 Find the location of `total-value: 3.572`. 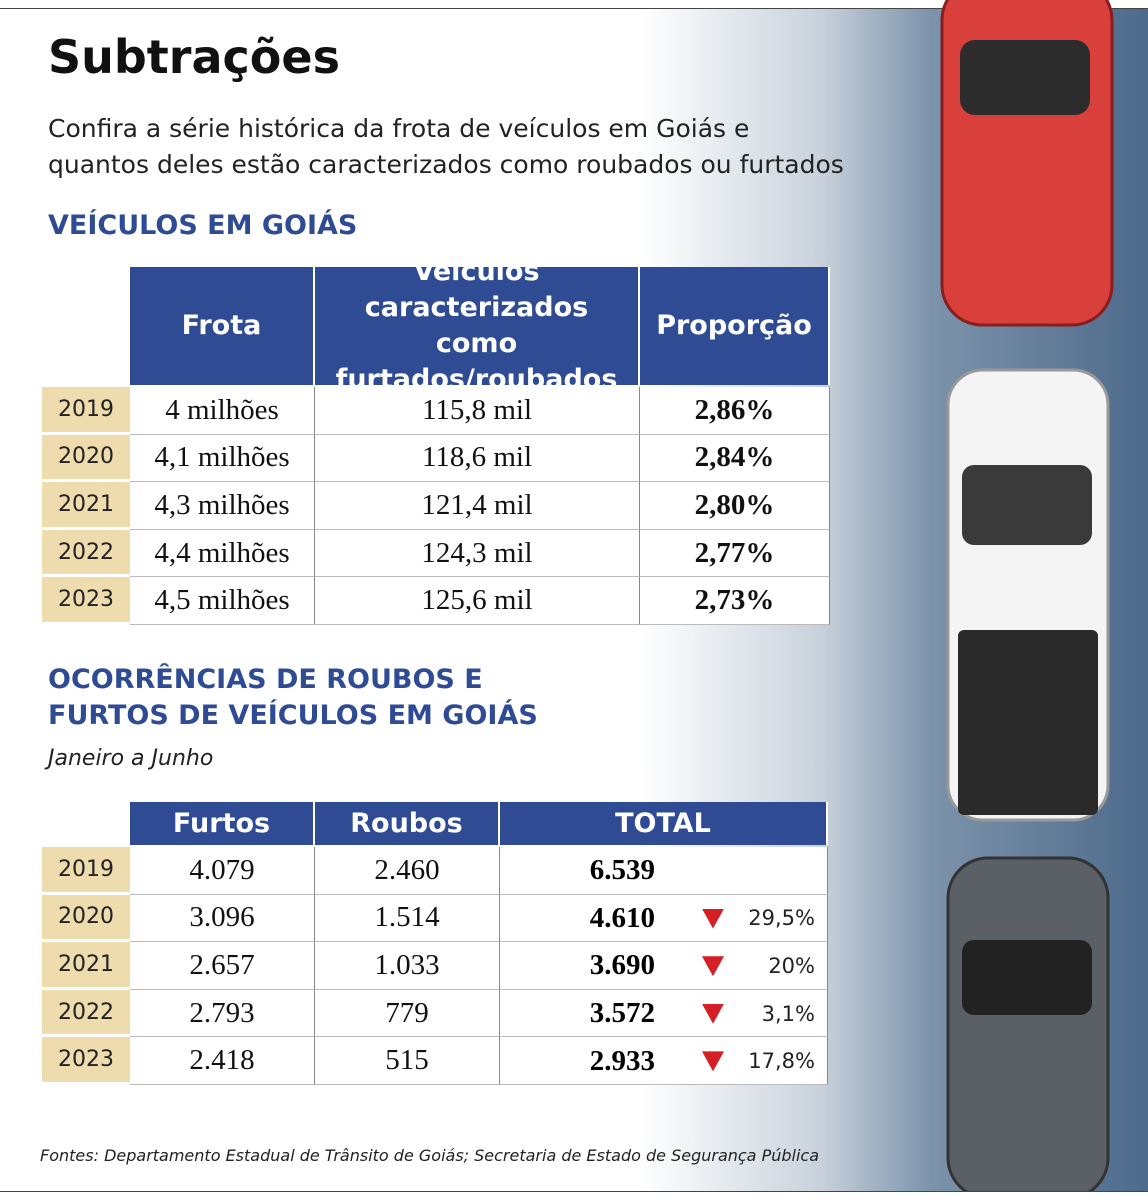

total-value: 3.572 is located at coordinates (622, 1013).